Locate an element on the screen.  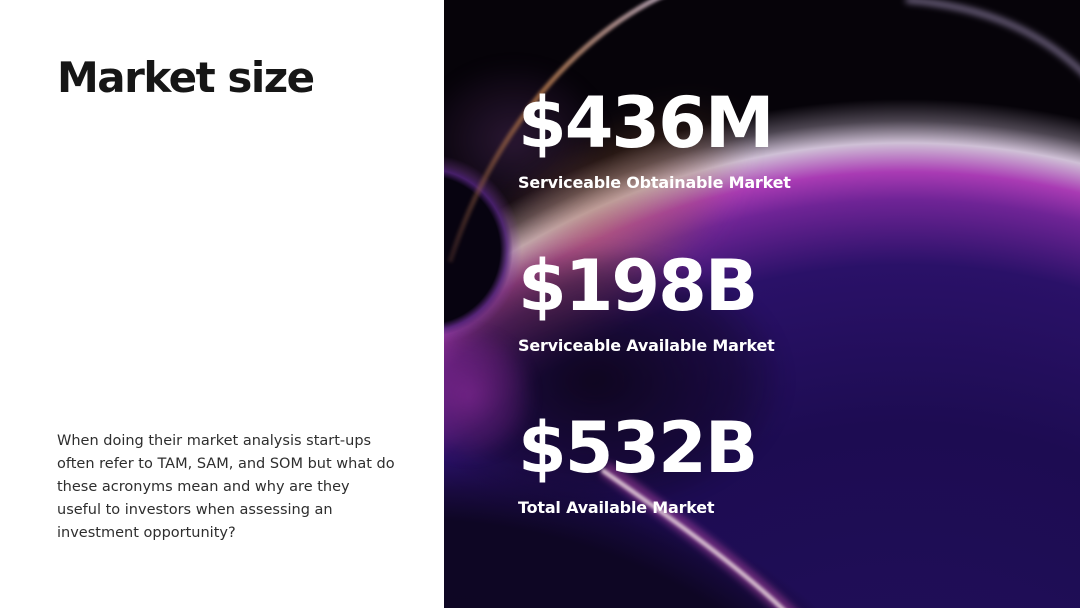
stat-value: $532B is located at coordinates (638, 448).